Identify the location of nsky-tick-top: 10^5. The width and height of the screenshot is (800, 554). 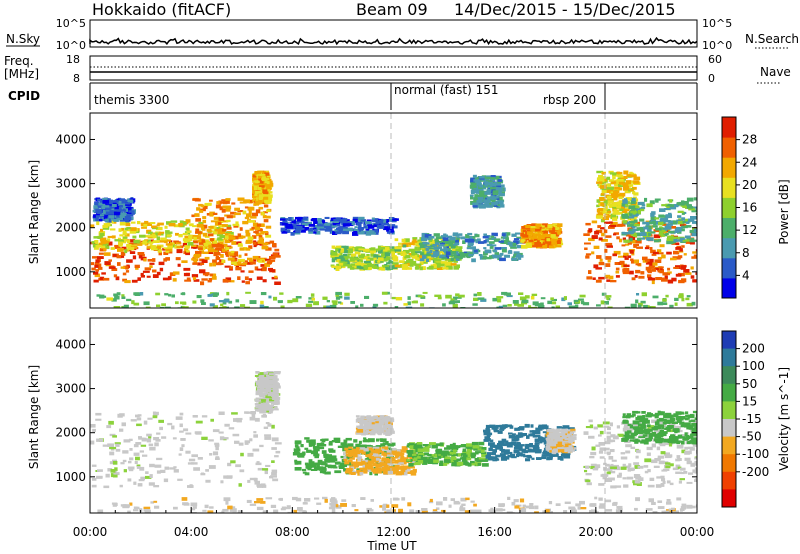
(71, 23).